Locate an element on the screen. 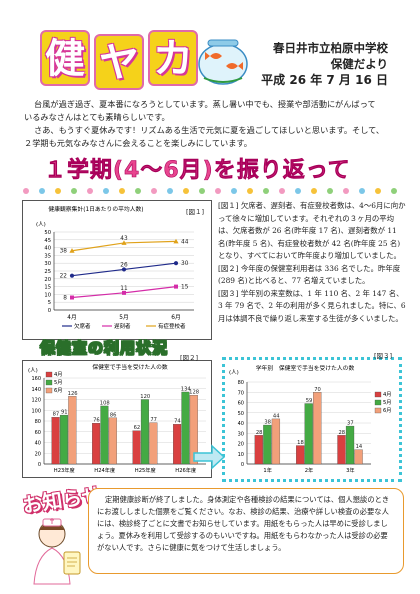 The height and width of the screenshot is (594, 420). chart2-data-label: 87 is located at coordinates (56, 415).